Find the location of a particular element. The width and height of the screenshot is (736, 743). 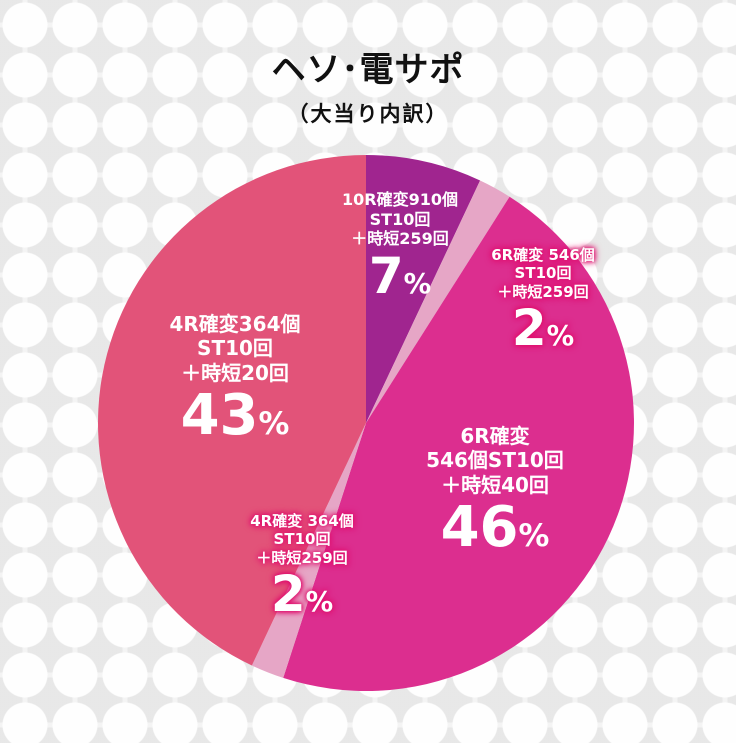

slice-label-line: 6R確変 is located at coordinates (495, 436).